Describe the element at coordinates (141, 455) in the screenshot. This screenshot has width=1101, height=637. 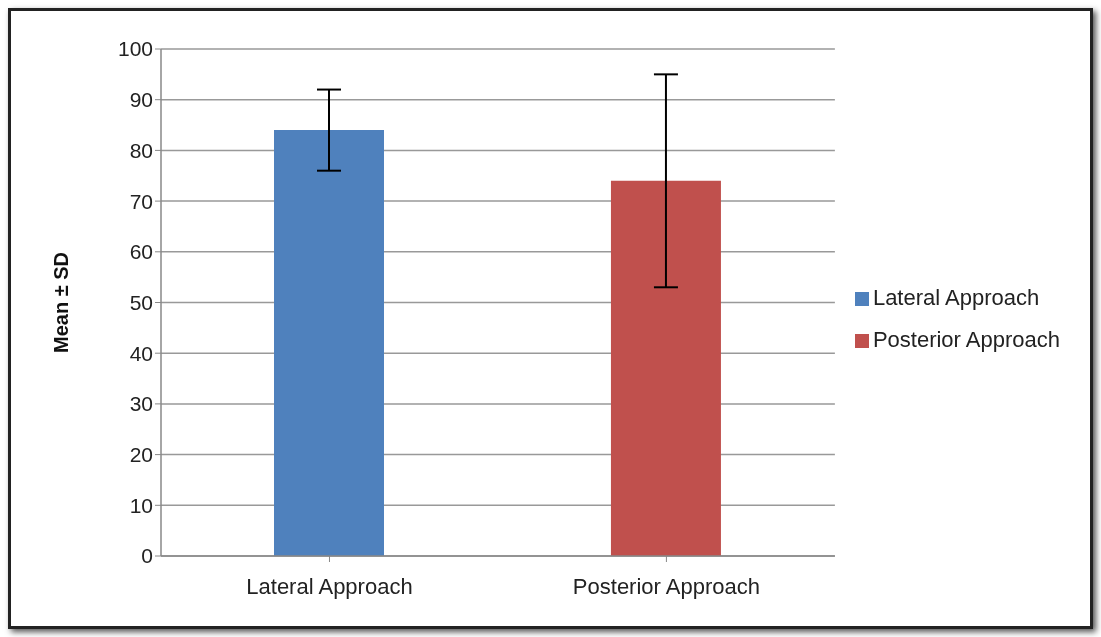
I see `y-tick-label: 20` at that location.